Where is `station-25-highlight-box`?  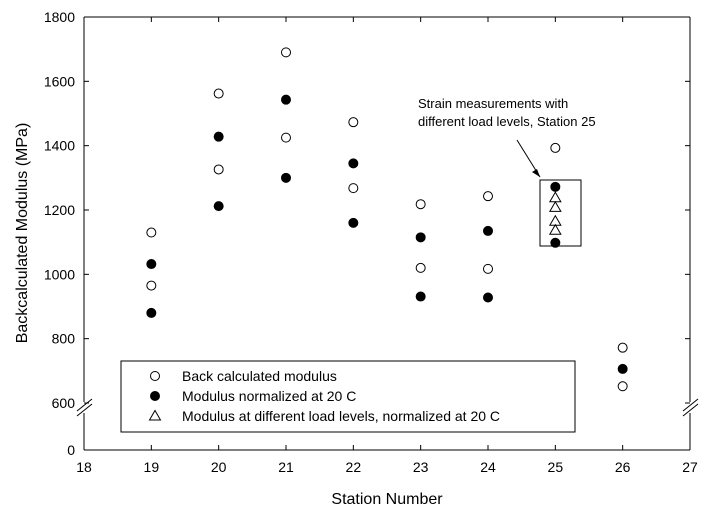 station-25-highlight-box is located at coordinates (560, 213).